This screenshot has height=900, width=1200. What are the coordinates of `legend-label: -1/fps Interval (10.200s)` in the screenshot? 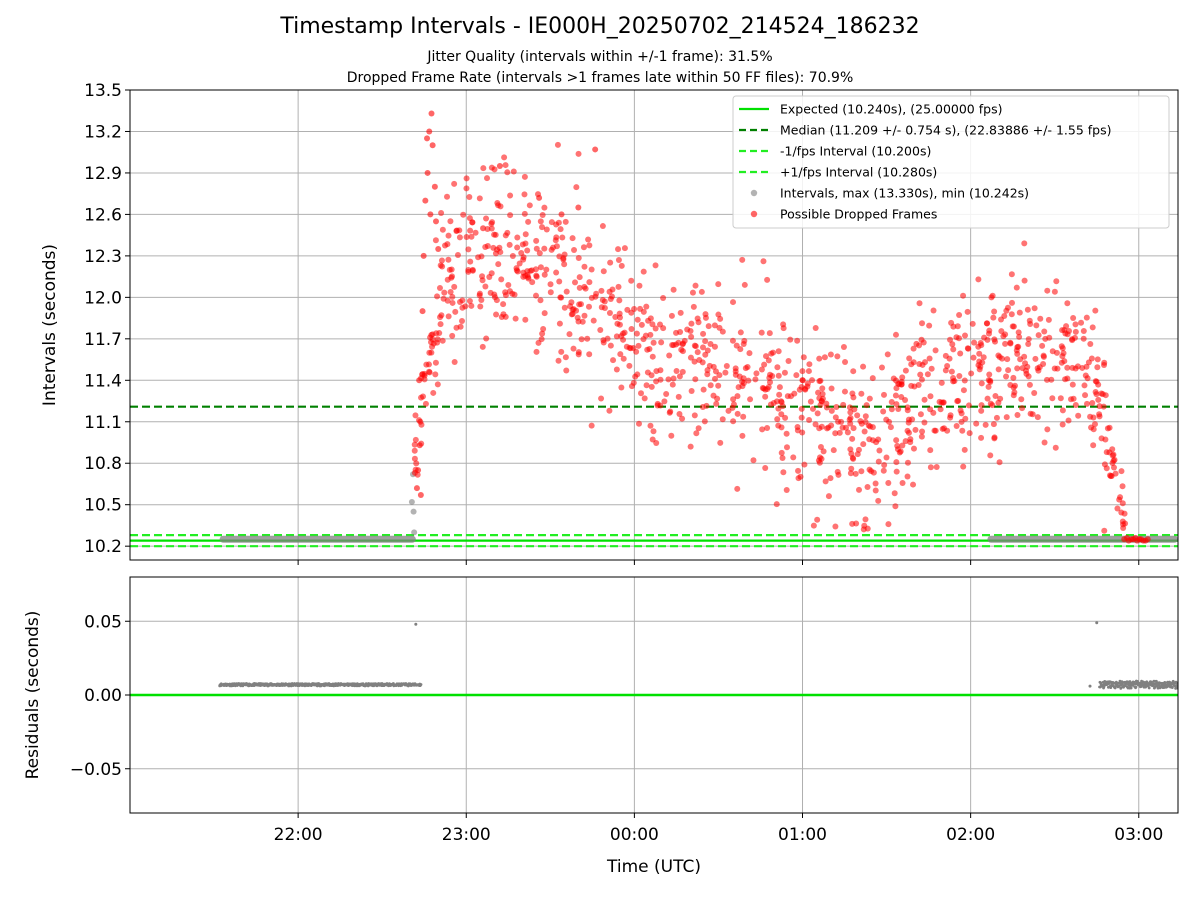 It's located at (855, 151).